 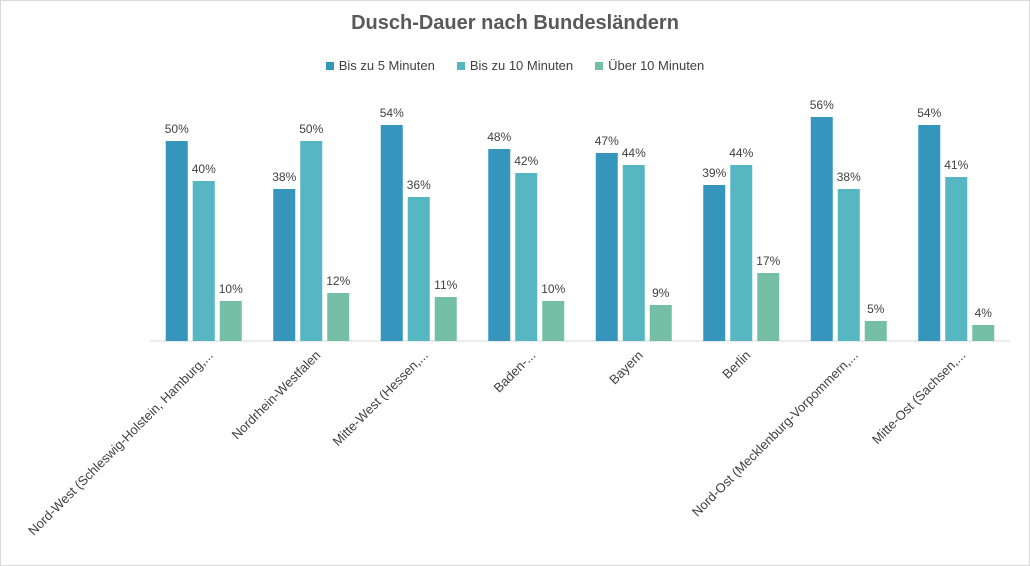 I want to click on chart-title: Dusch-Dauer nach Bundesländern, so click(x=515, y=23).